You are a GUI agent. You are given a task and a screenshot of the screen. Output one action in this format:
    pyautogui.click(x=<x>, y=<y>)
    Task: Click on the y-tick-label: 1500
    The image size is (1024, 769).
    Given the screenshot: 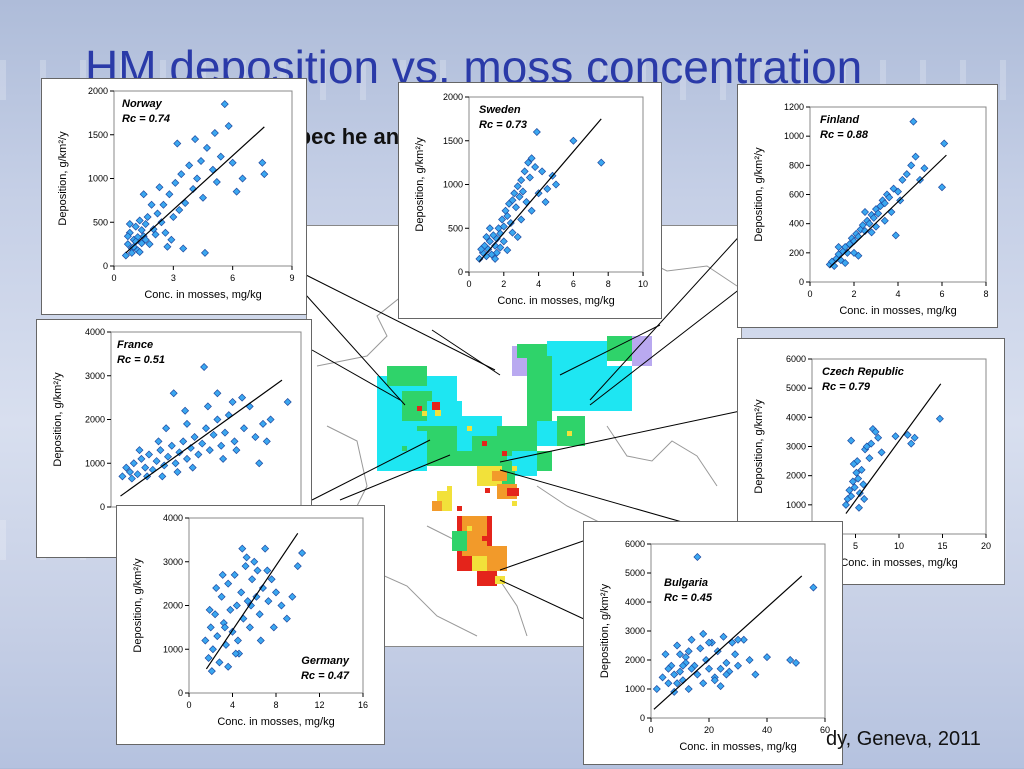 What is the action you would take?
    pyautogui.click(x=98, y=135)
    